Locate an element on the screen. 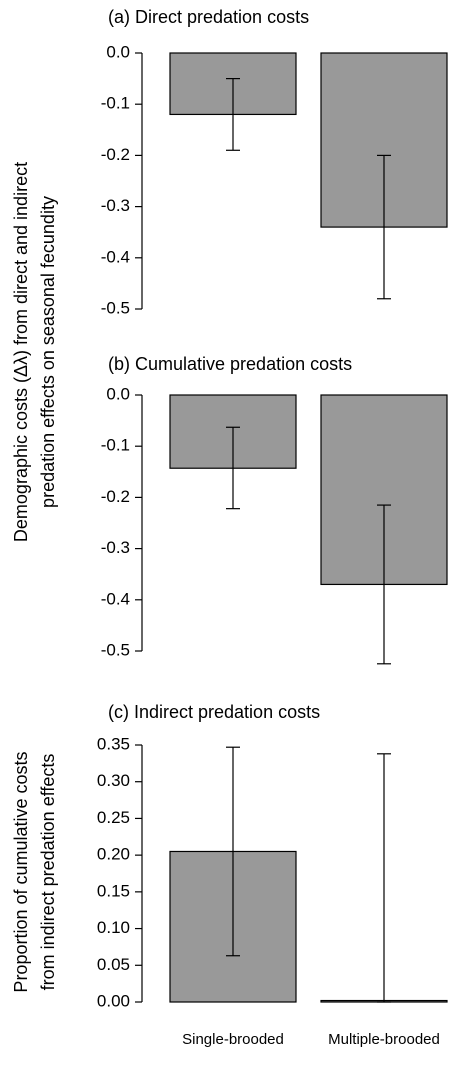 This screenshot has width=463, height=1068. y-axis-label: from indirect predation effects is located at coordinates (48, 872).